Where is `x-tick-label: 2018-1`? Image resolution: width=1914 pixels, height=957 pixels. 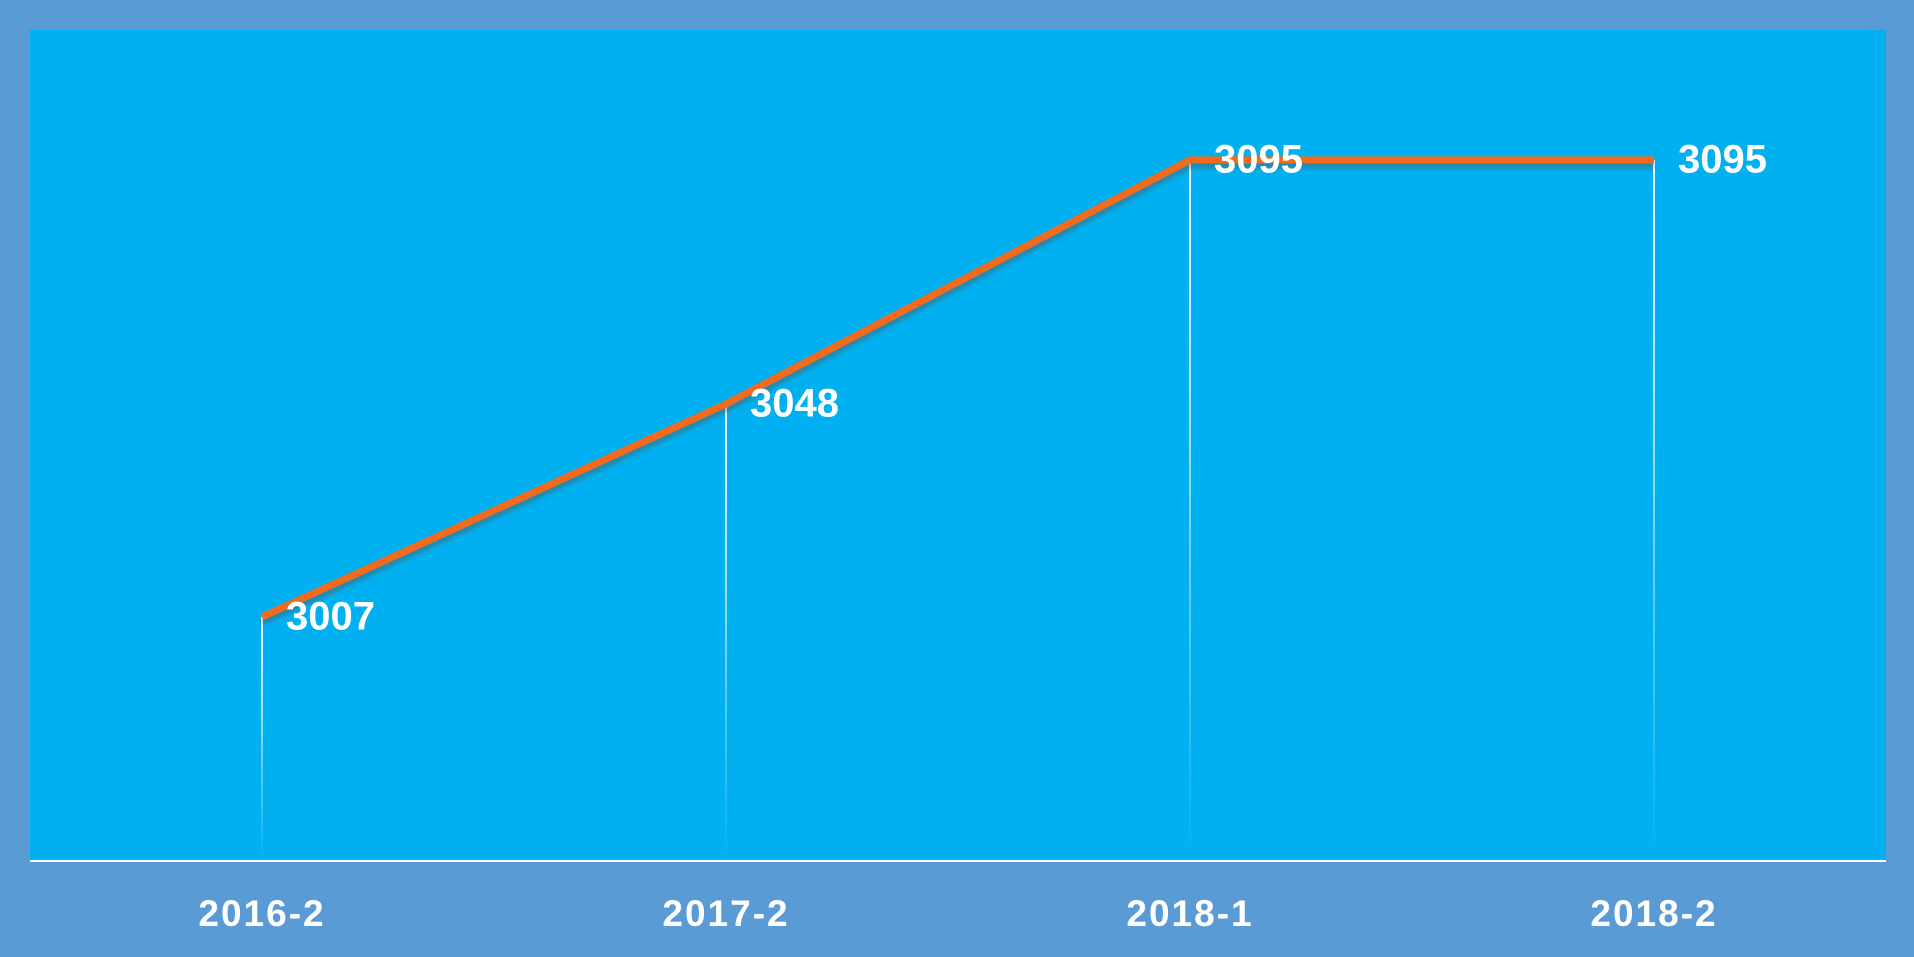
x-tick-label: 2018-1 is located at coordinates (1189, 913).